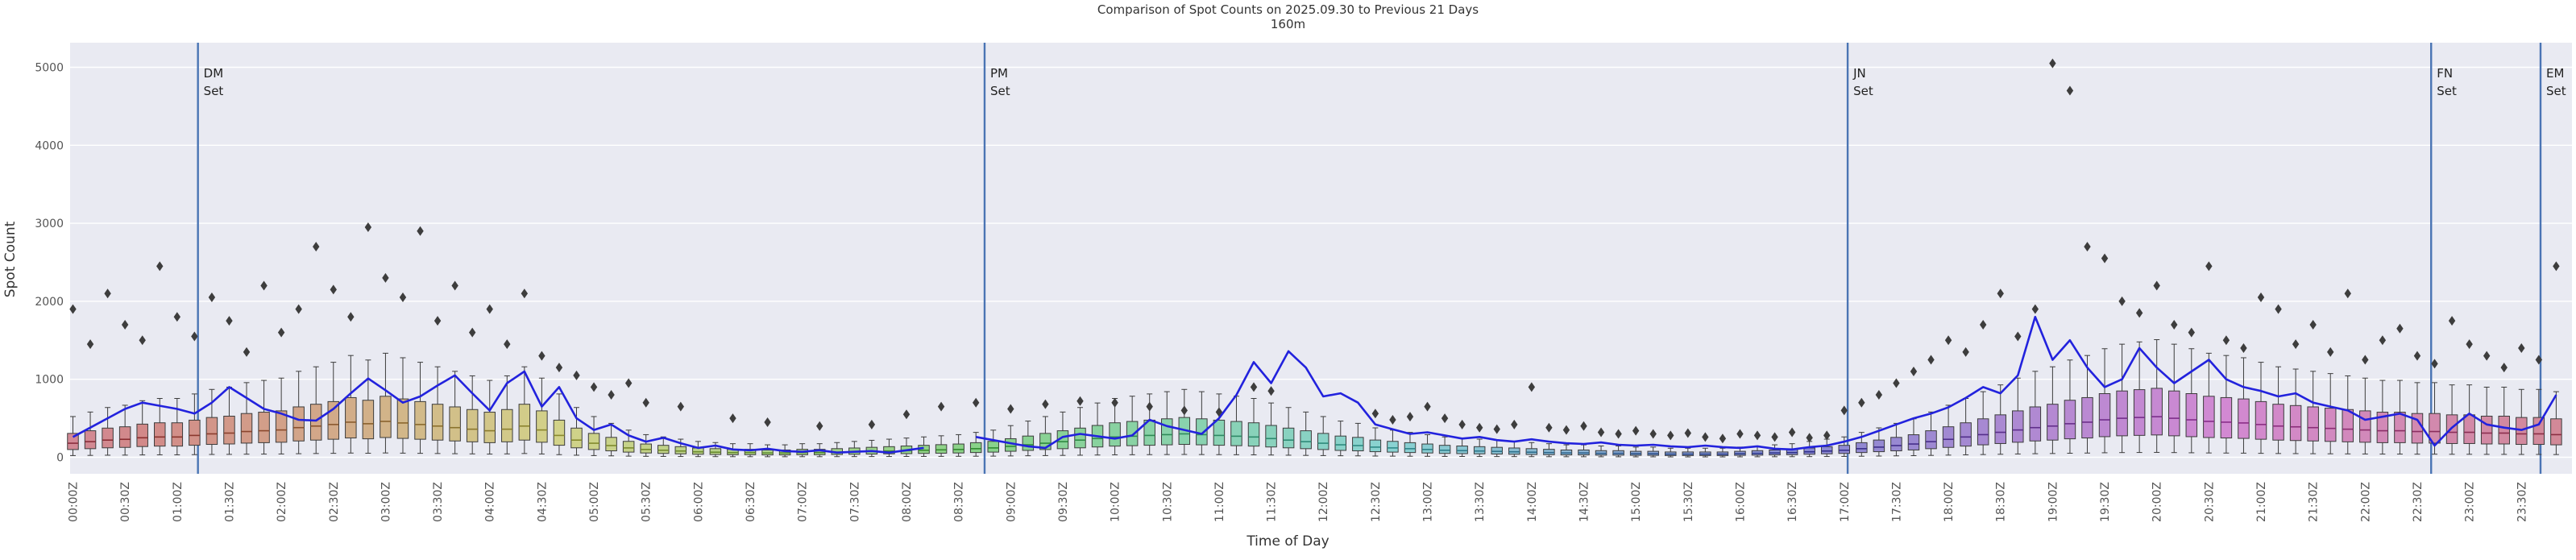  Describe the element at coordinates (2555, 73) in the screenshot. I see `sunset-vline-label: EM` at that location.